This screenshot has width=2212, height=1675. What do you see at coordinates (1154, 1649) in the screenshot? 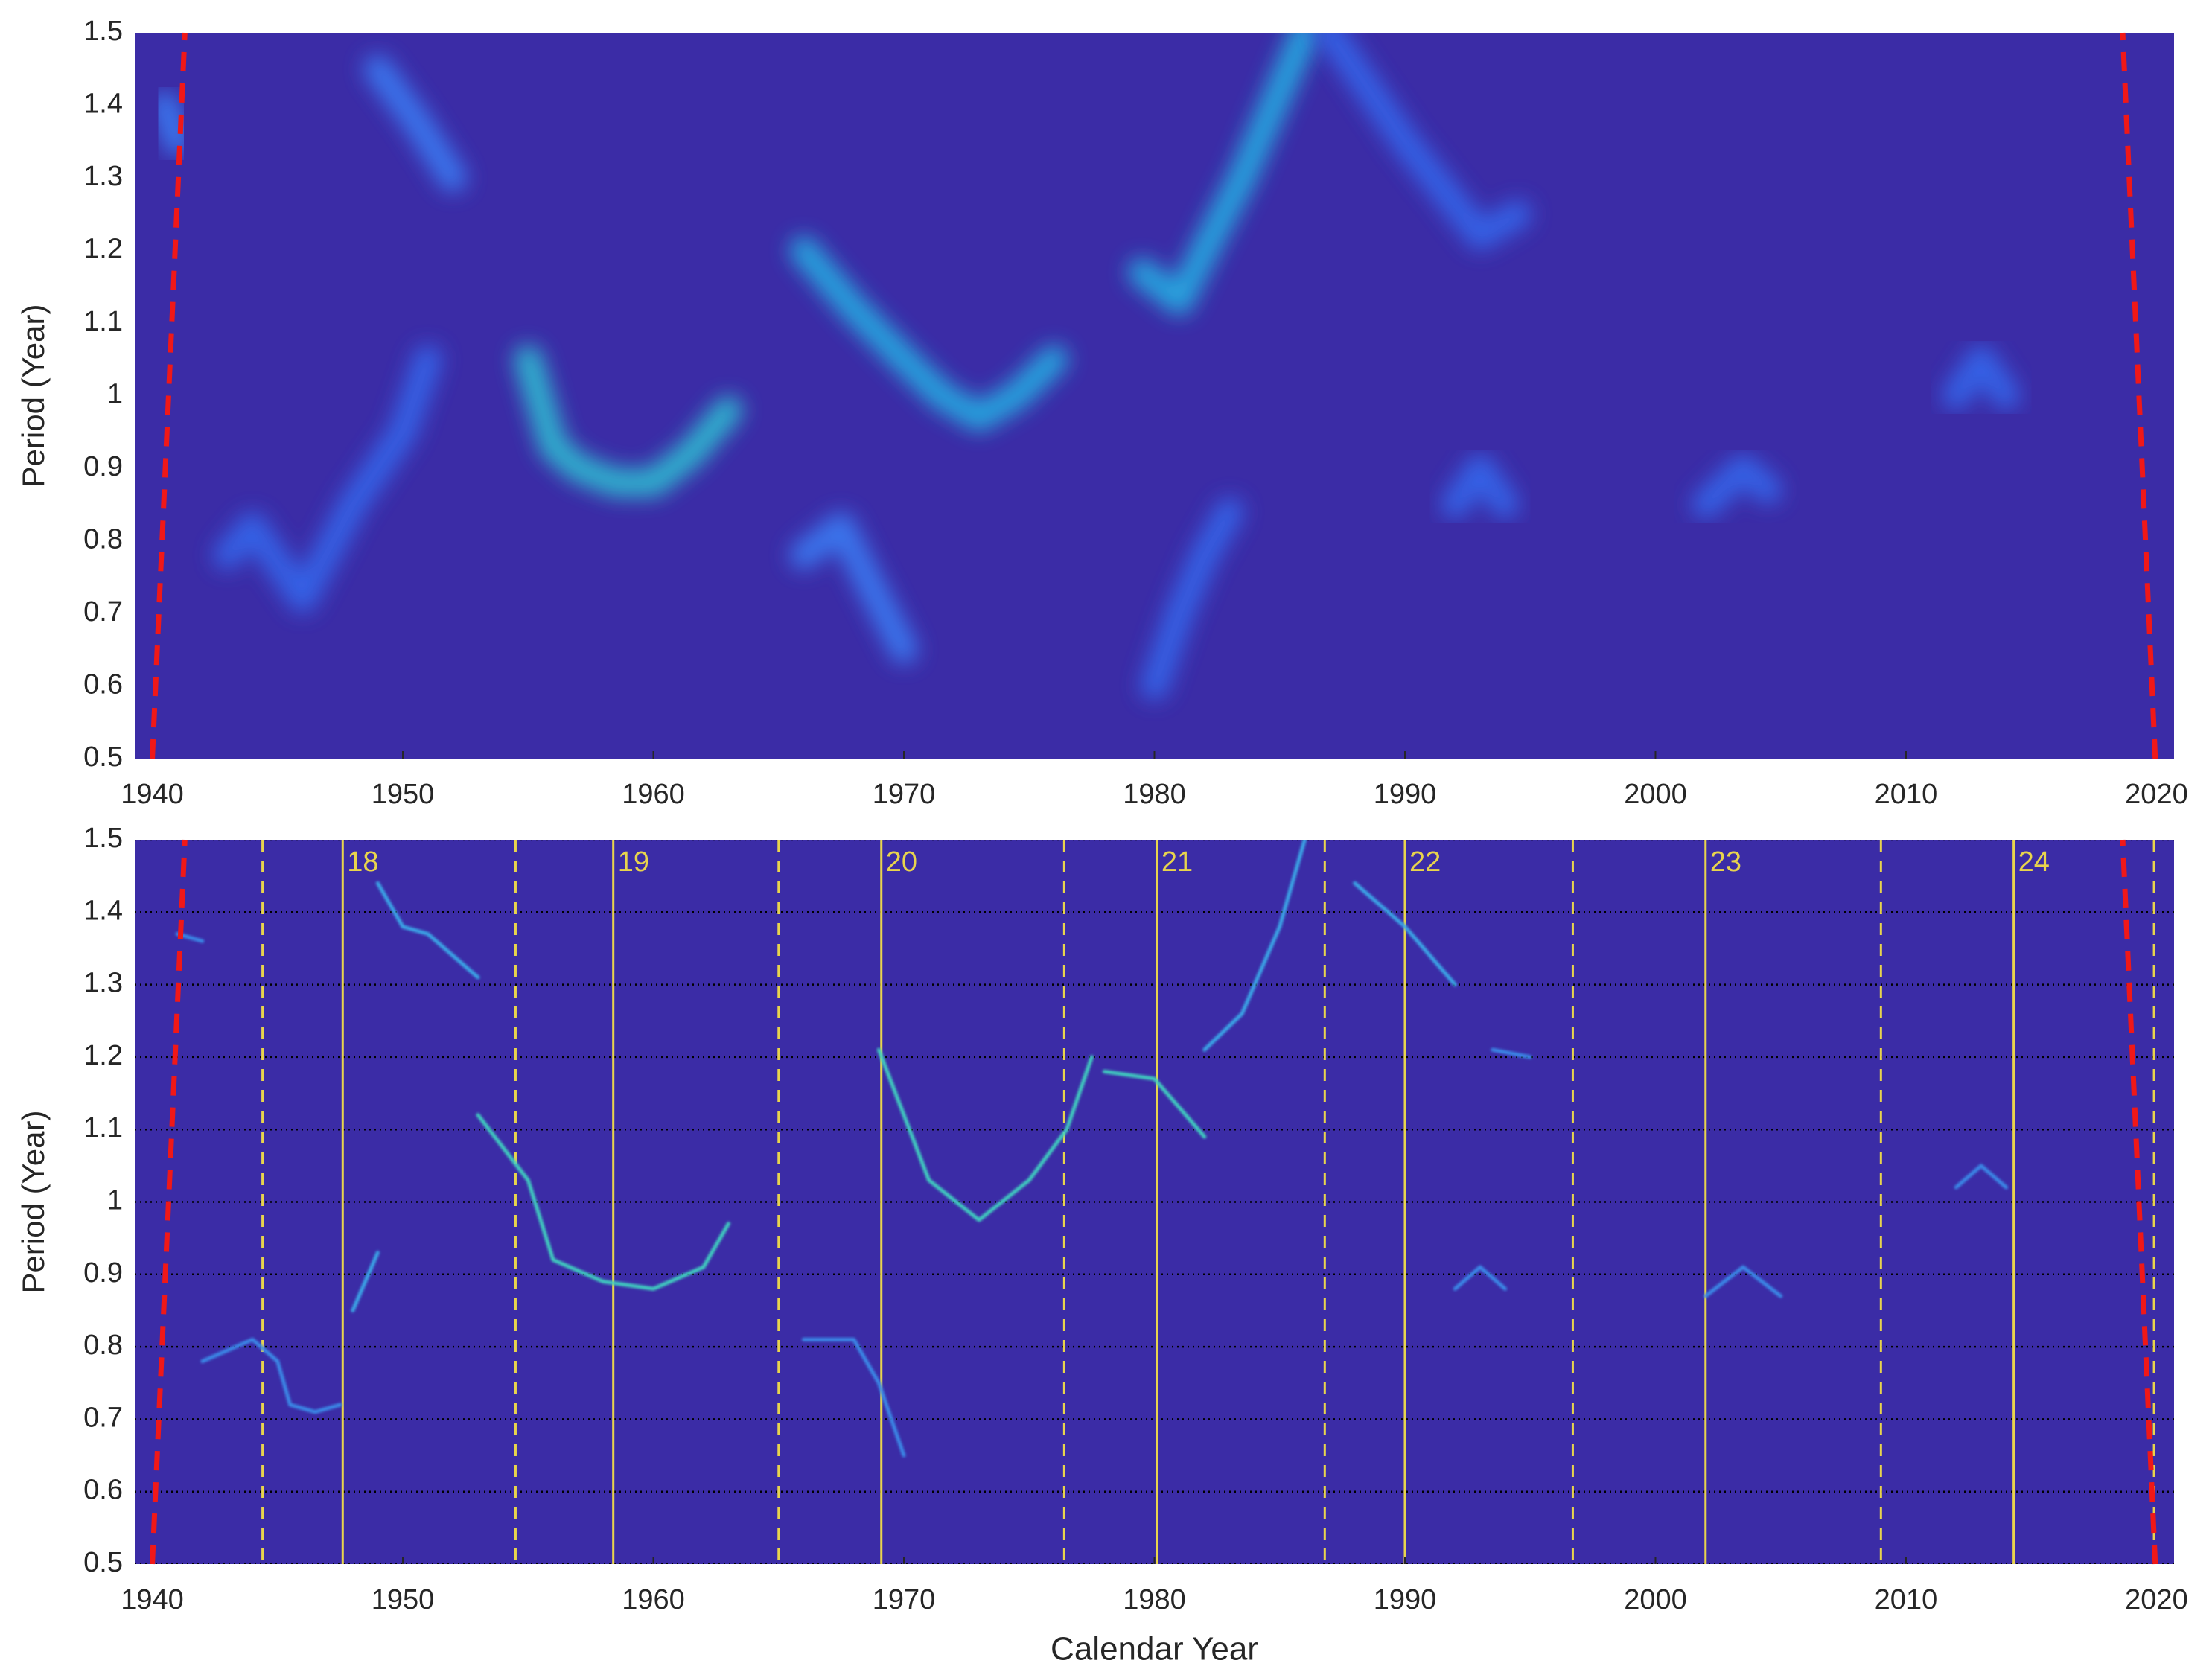
I see `x-axis-title: Calendar Year` at bounding box center [1154, 1649].